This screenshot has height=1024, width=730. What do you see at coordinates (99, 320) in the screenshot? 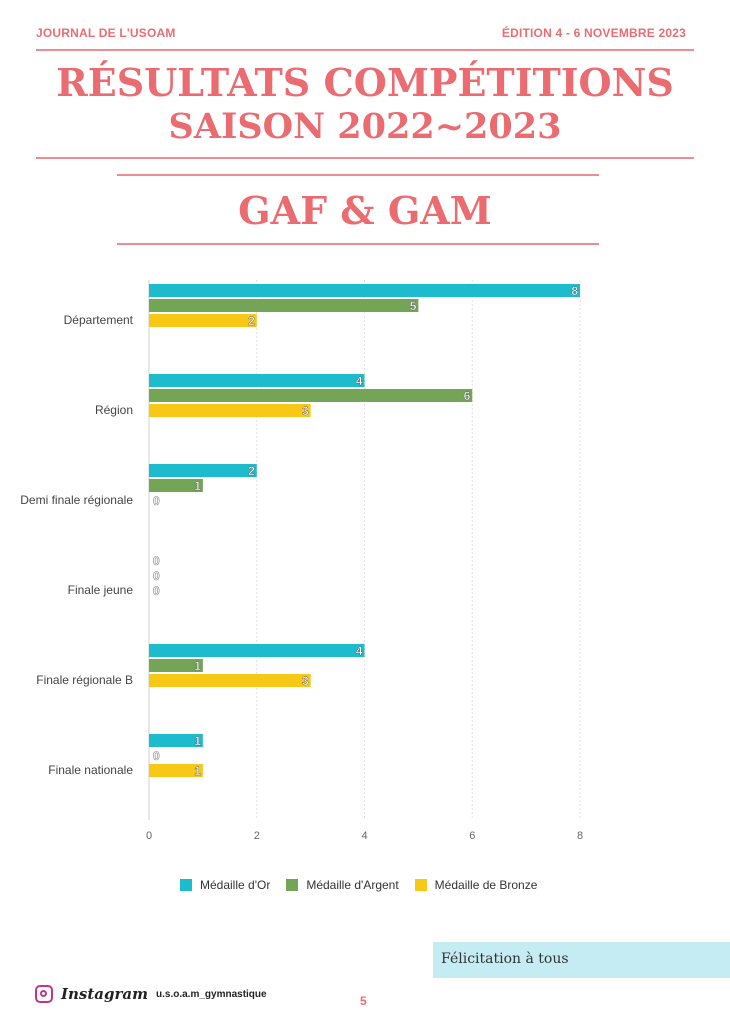
I see `category-label: Département` at bounding box center [99, 320].